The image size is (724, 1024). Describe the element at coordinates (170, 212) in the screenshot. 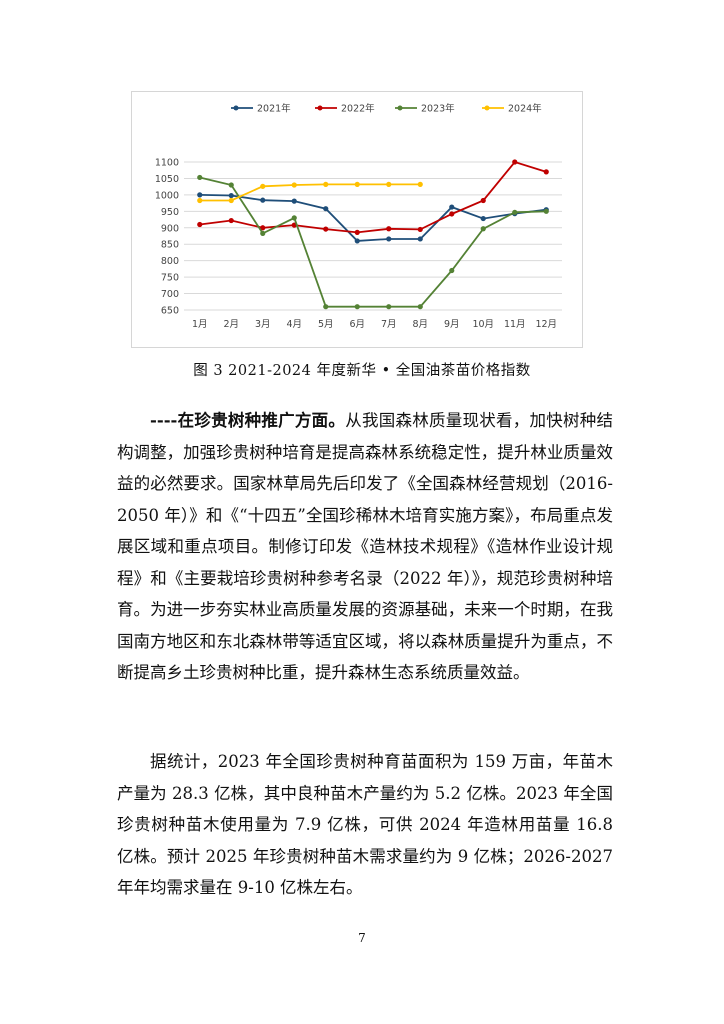

I see `y-tick-label: 950` at that location.